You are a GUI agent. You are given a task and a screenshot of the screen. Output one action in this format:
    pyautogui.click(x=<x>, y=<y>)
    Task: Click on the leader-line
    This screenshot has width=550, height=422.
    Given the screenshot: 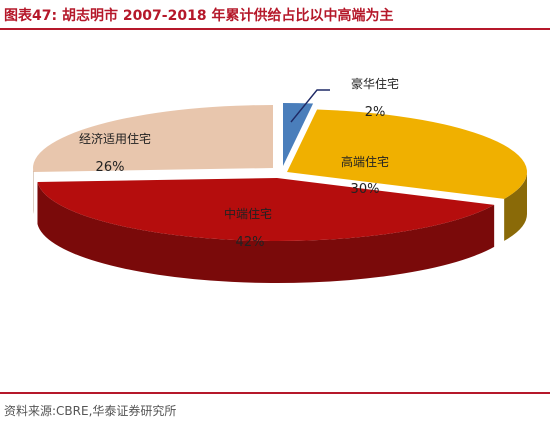 What is the action you would take?
    pyautogui.click(x=310, y=106)
    